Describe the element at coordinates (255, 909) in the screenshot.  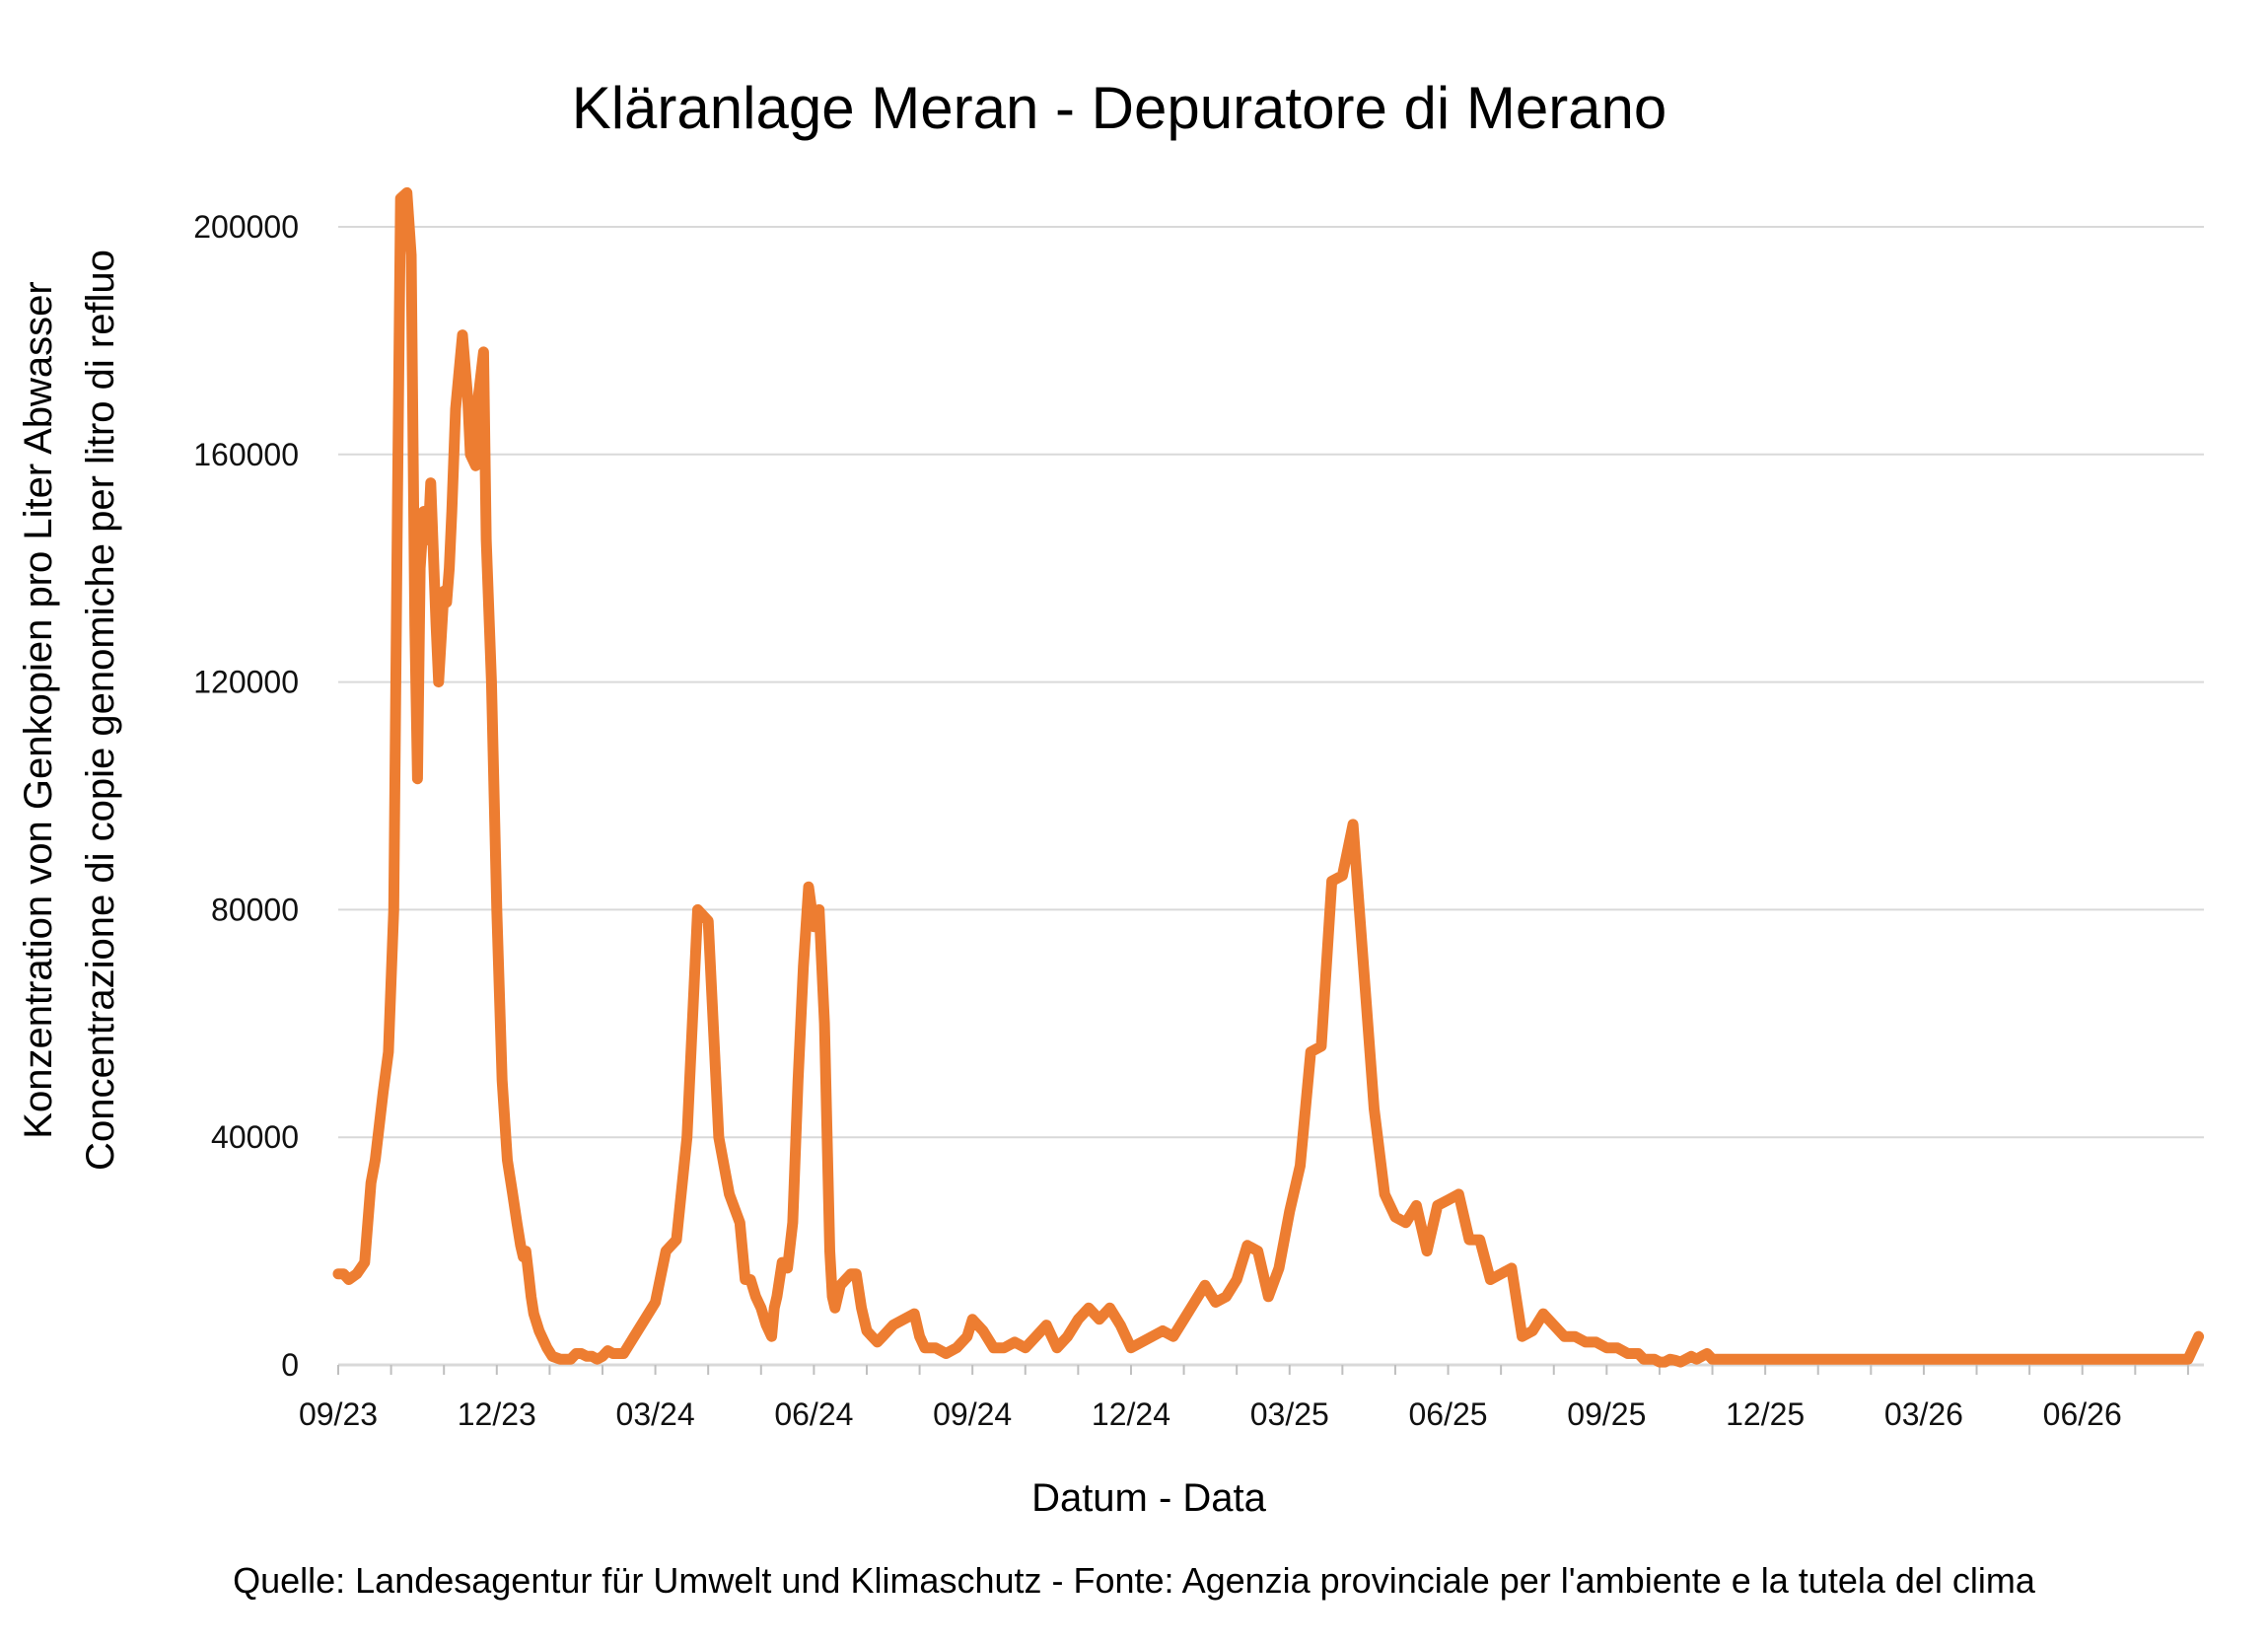
I see `y-tick-label: 80000` at that location.